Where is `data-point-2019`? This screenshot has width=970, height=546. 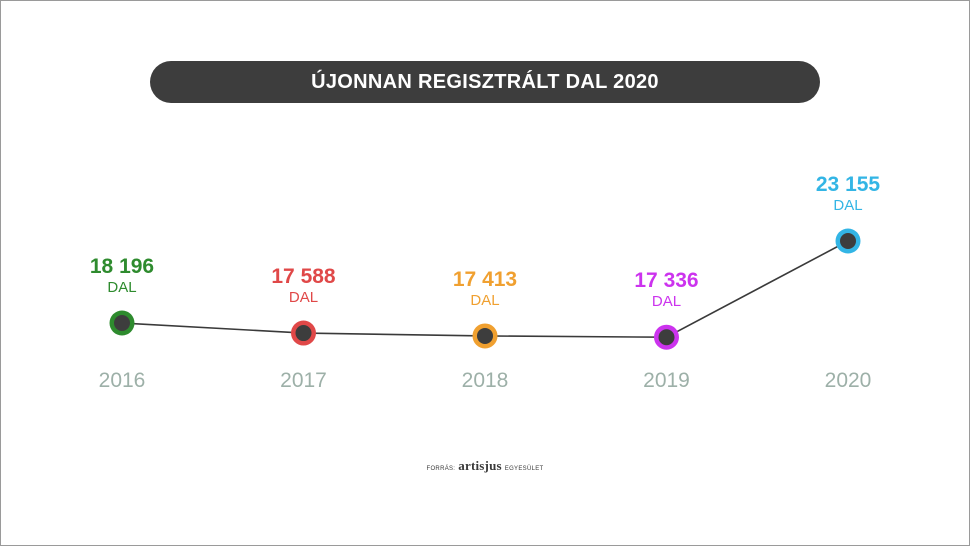 data-point-2019 is located at coordinates (666, 337).